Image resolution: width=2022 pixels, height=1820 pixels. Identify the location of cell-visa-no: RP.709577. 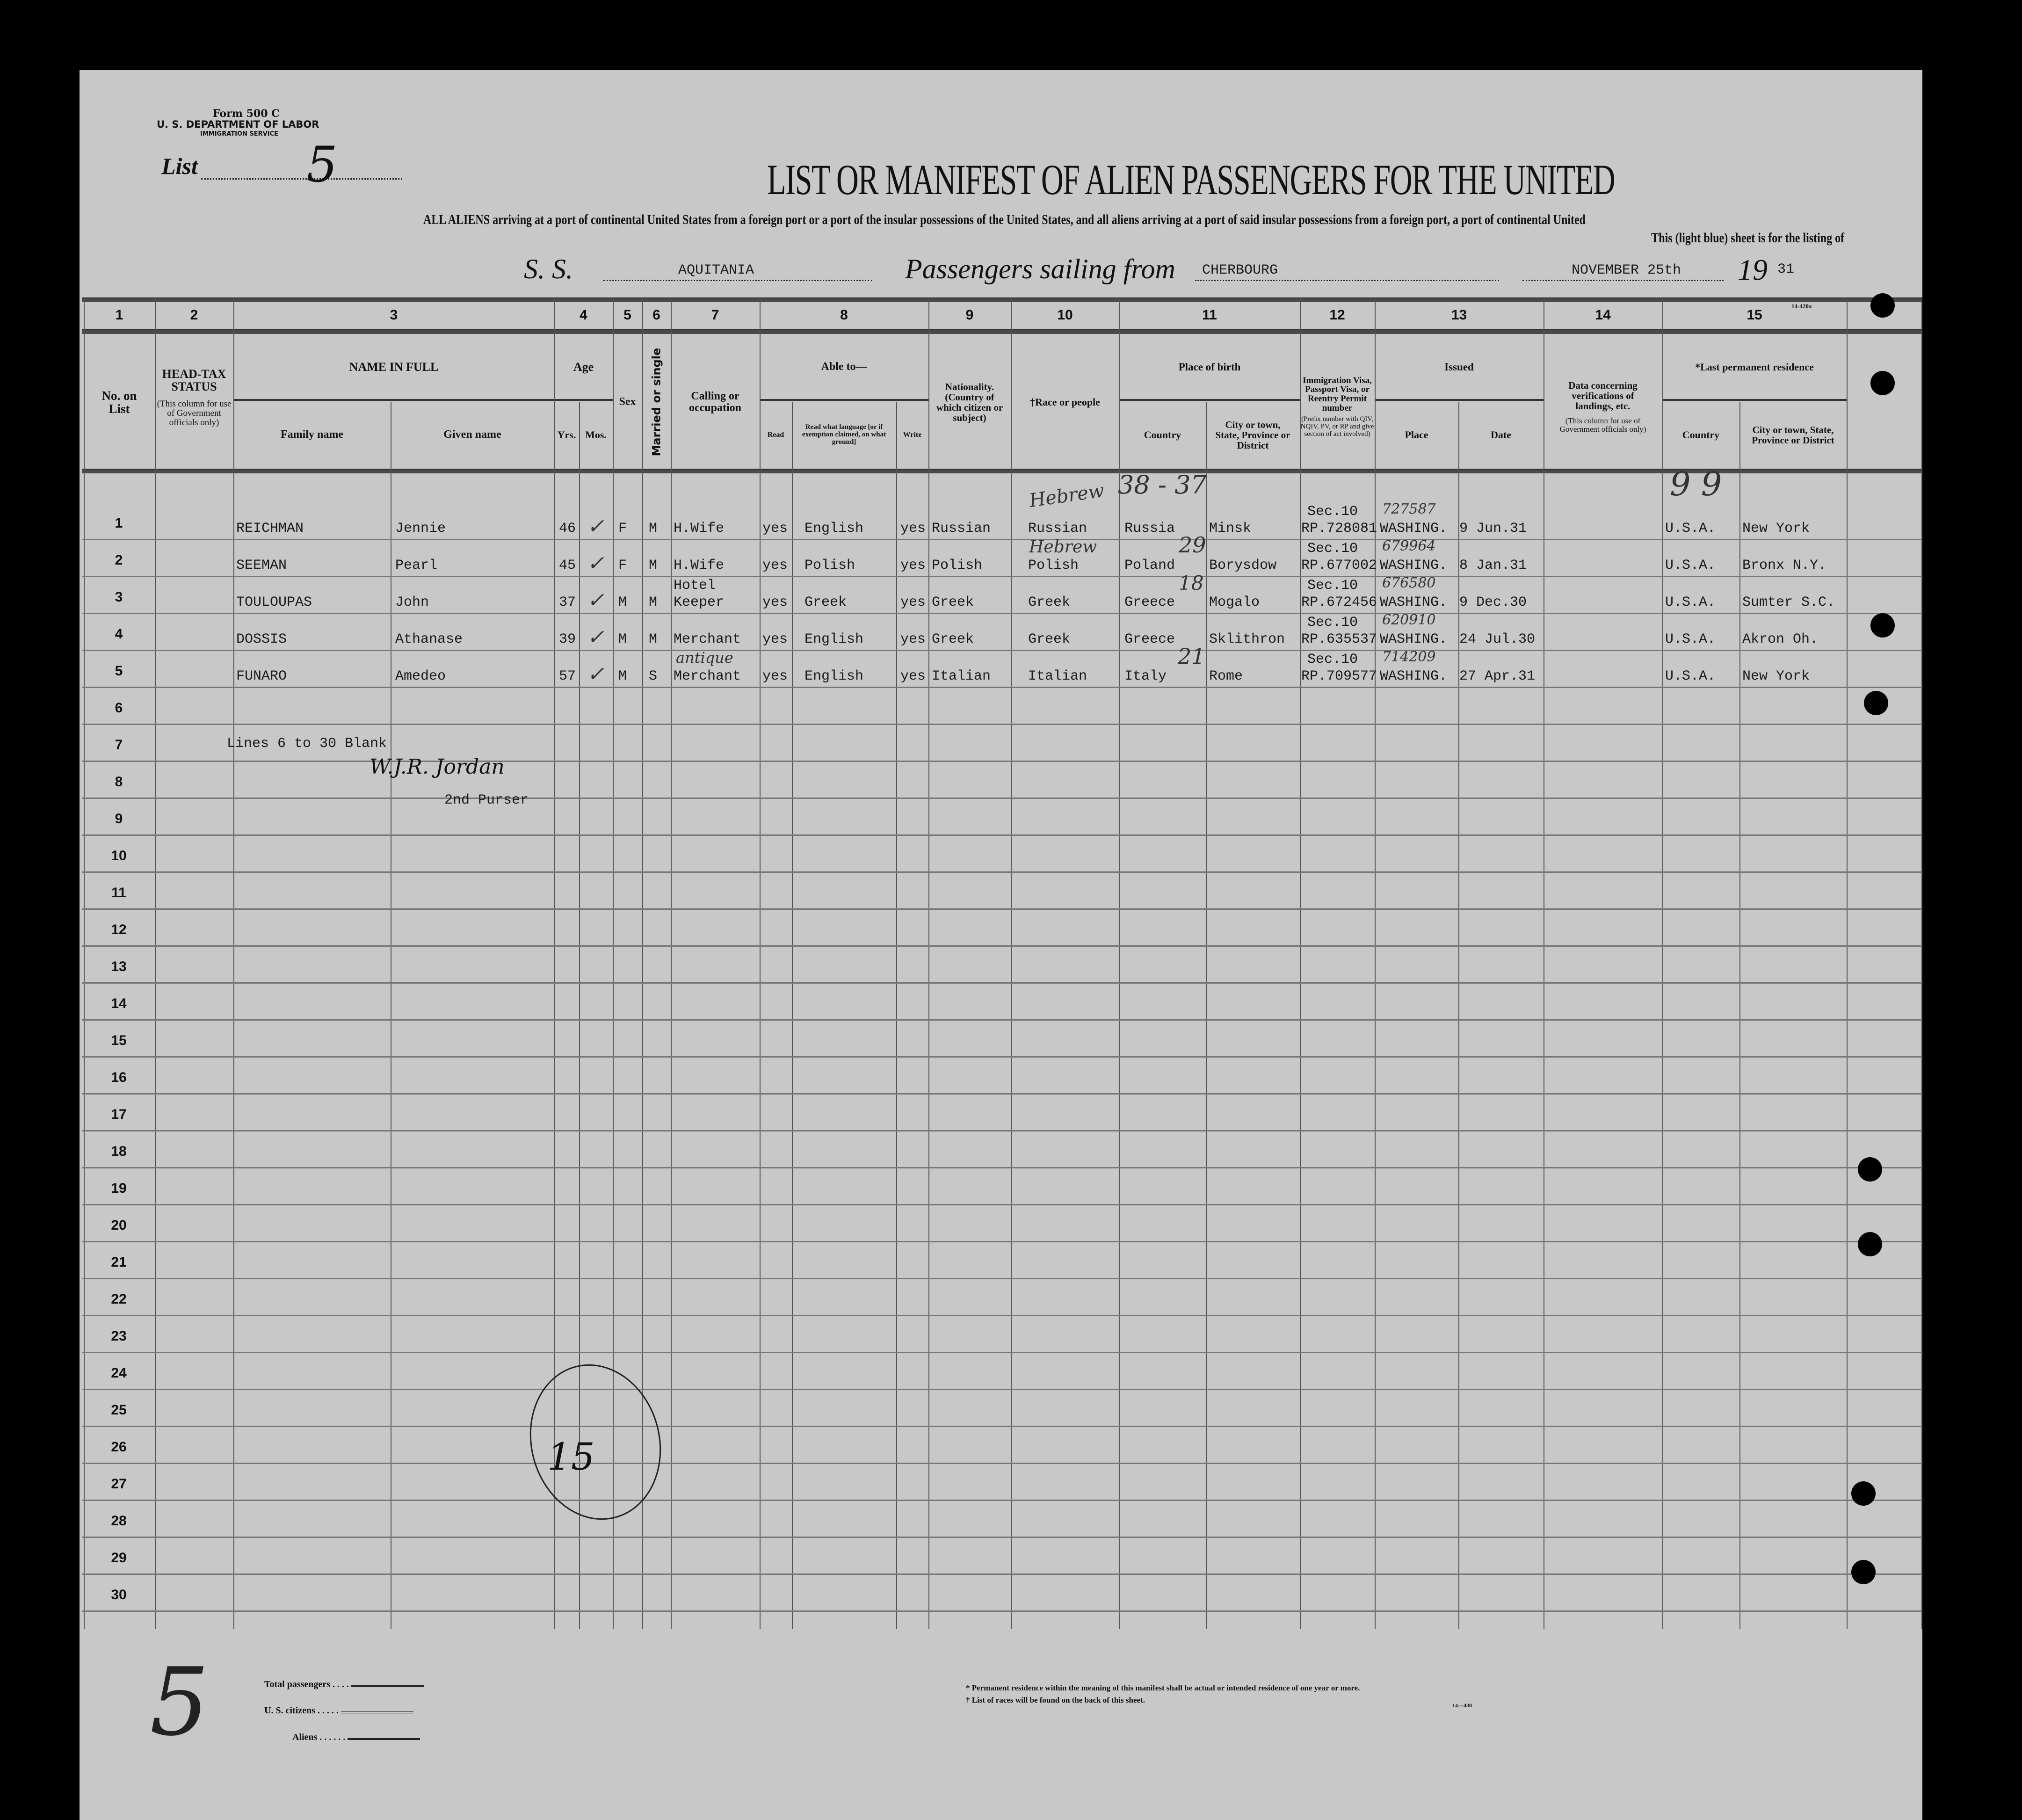
(1339, 676).